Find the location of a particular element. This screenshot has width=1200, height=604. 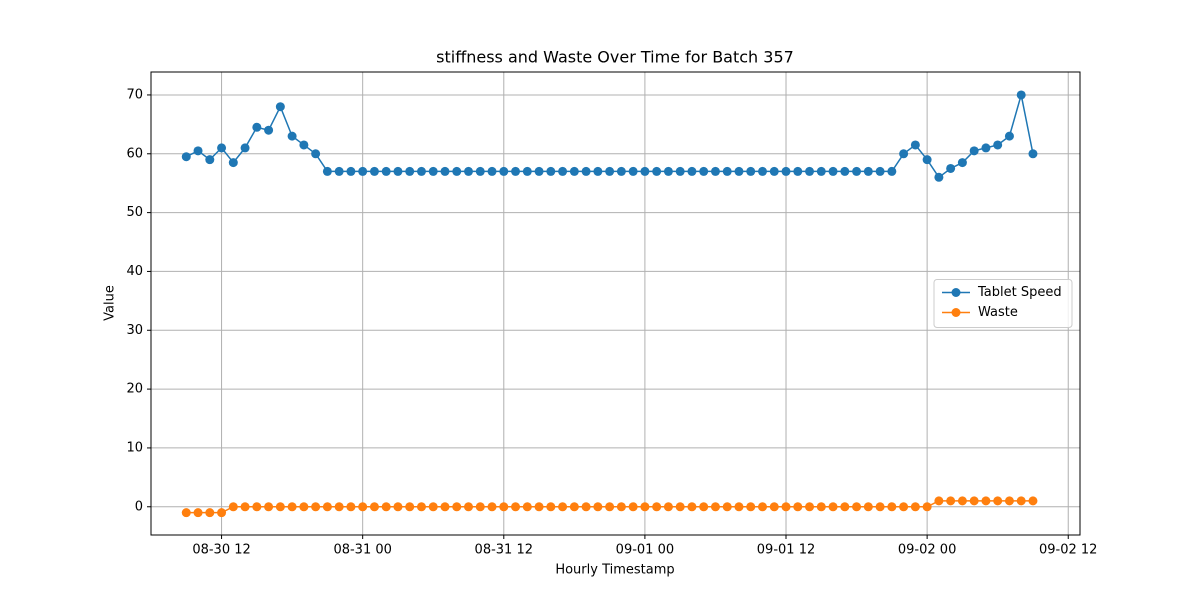

y-tick-label: 0 is located at coordinates (139, 506).